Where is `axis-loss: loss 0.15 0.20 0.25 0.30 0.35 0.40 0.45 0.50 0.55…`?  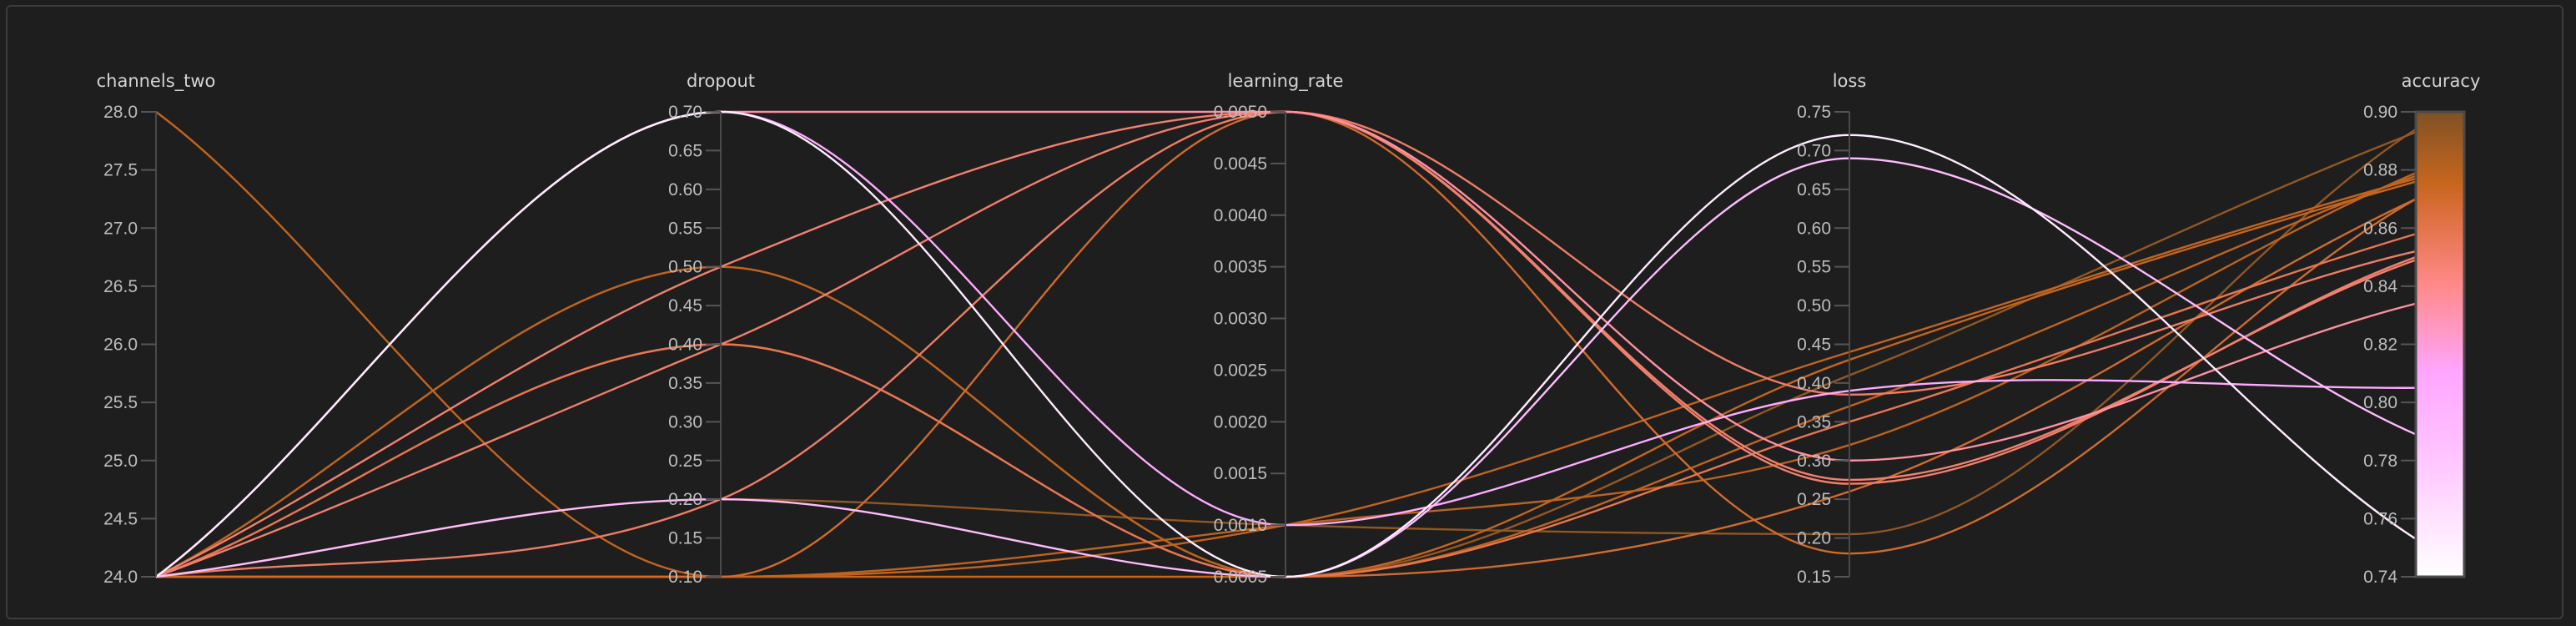 axis-loss: loss 0.15 0.20 0.25 0.30 0.35 0.40 0.45 0.50 0.55… is located at coordinates (1831, 329).